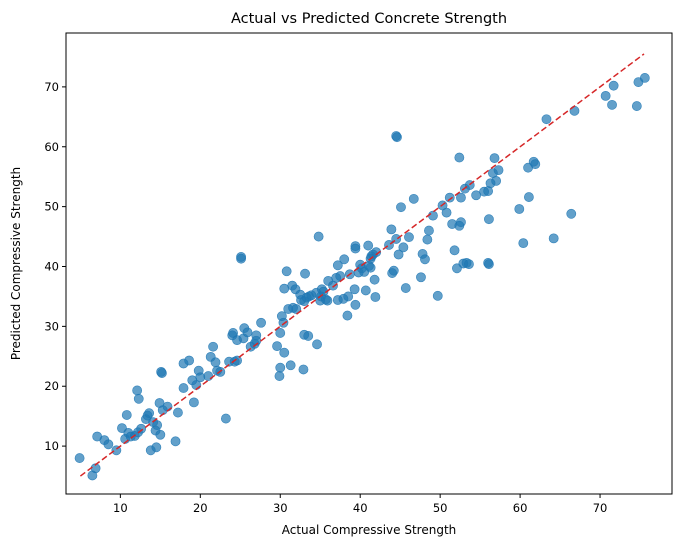 The height and width of the screenshot is (547, 686). Describe the element at coordinates (16, 263) in the screenshot. I see `y-axis-label: Predicted Compressive Strength` at that location.